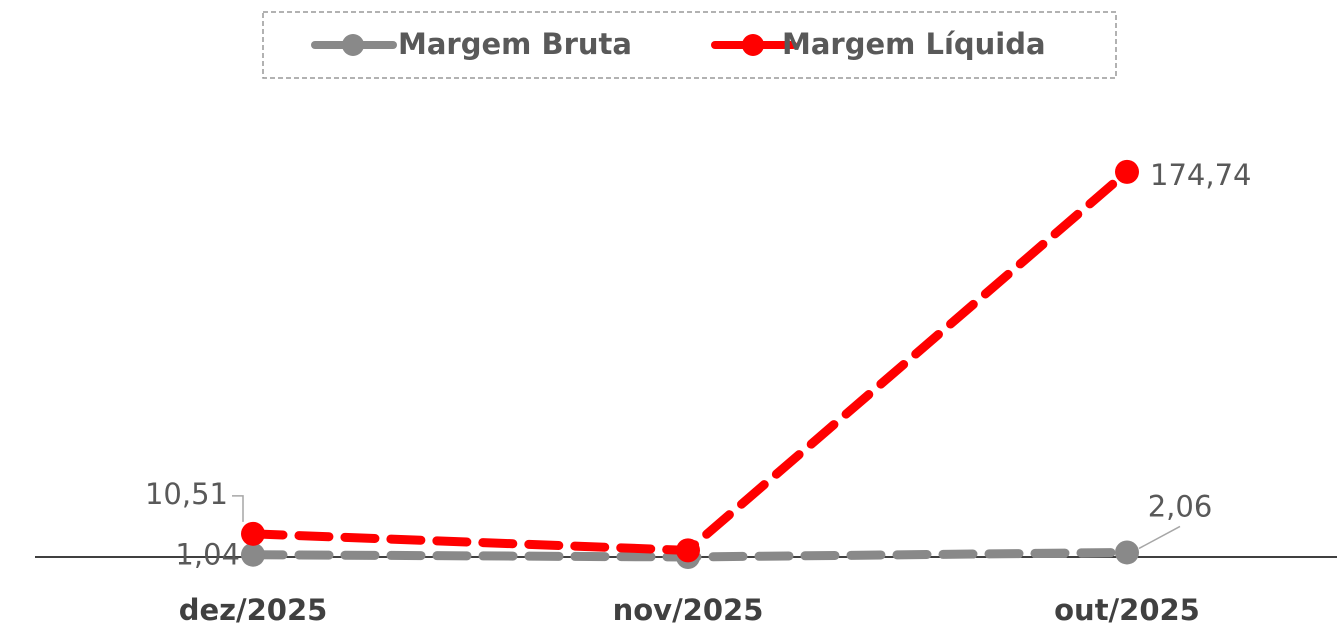  What do you see at coordinates (689, 45) in the screenshot?
I see `legend-box` at bounding box center [689, 45].